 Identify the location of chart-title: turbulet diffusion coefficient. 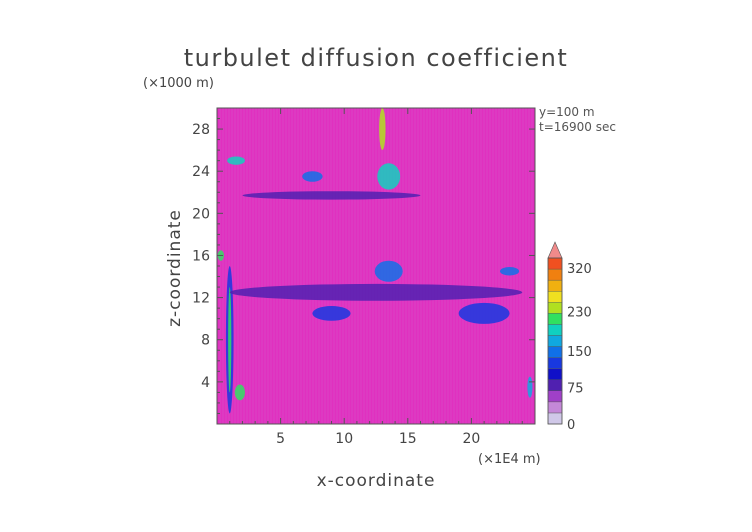
(376, 58).